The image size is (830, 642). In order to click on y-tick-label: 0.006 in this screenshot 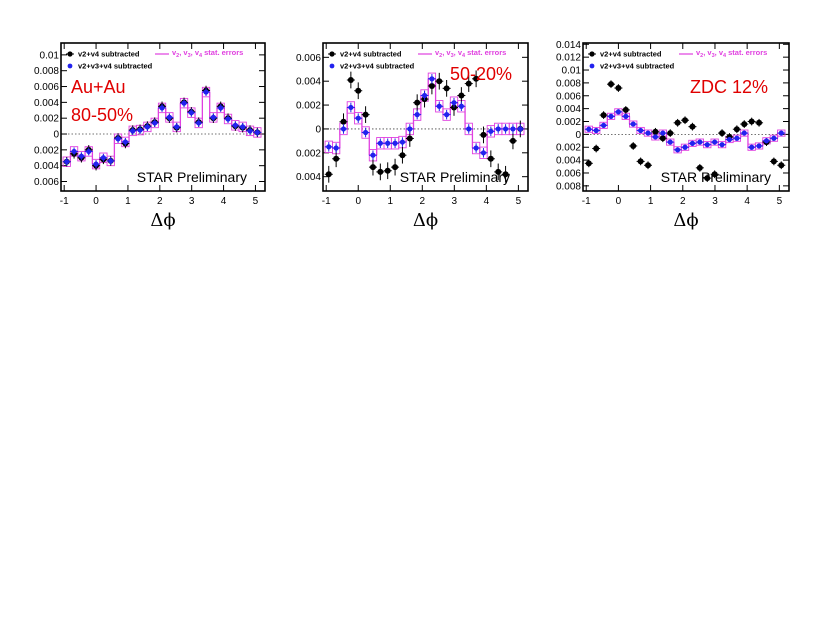, I will do `click(568, 173)`.